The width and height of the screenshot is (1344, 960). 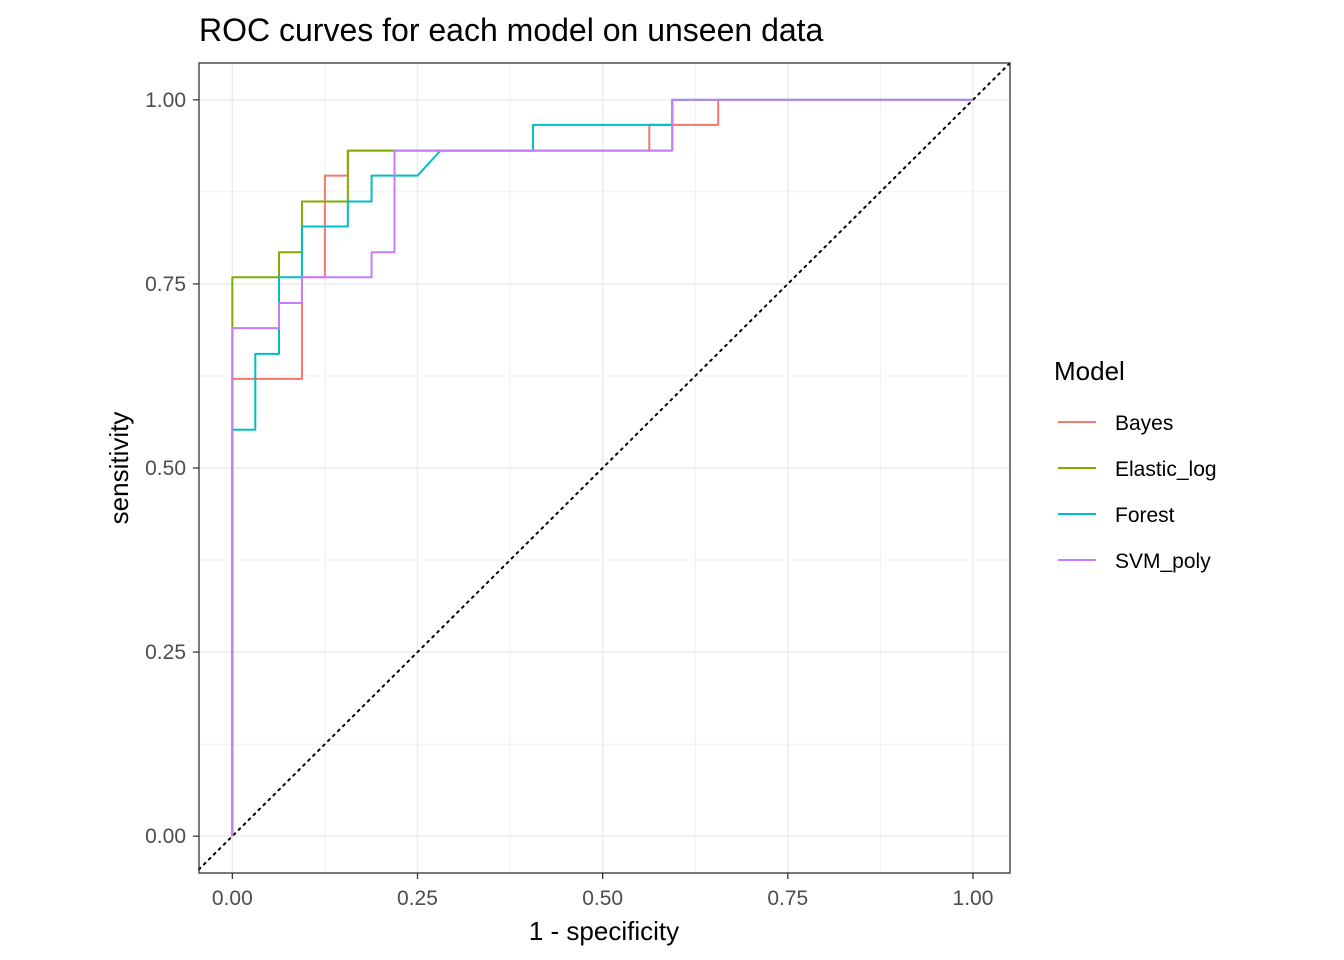 What do you see at coordinates (1163, 561) in the screenshot?
I see `legend-label-svm-poly: SVM_poly` at bounding box center [1163, 561].